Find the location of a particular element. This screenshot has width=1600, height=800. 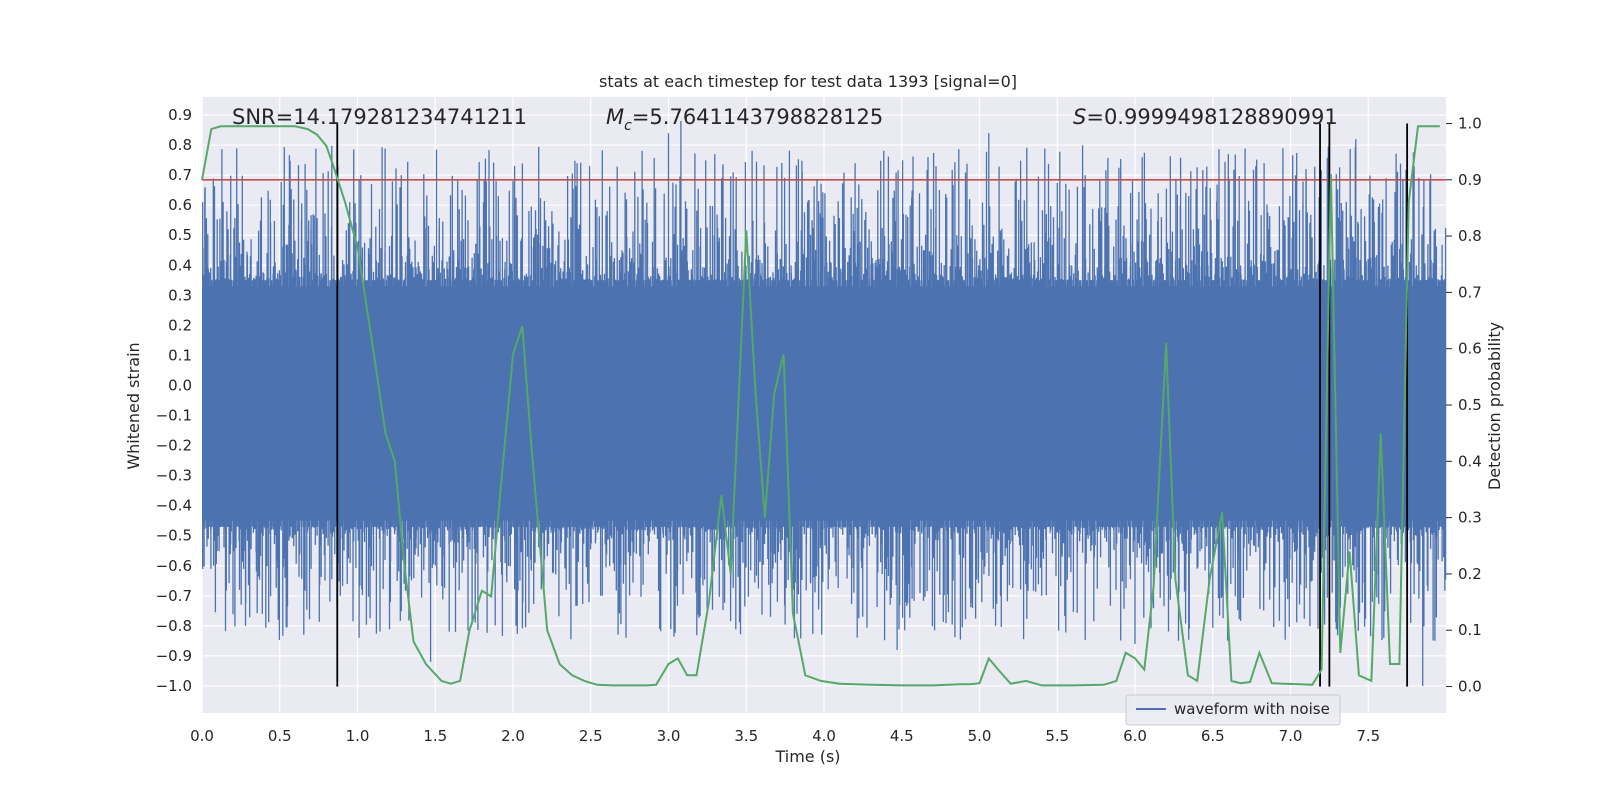

legend: waveform with noise is located at coordinates (1233, 710).